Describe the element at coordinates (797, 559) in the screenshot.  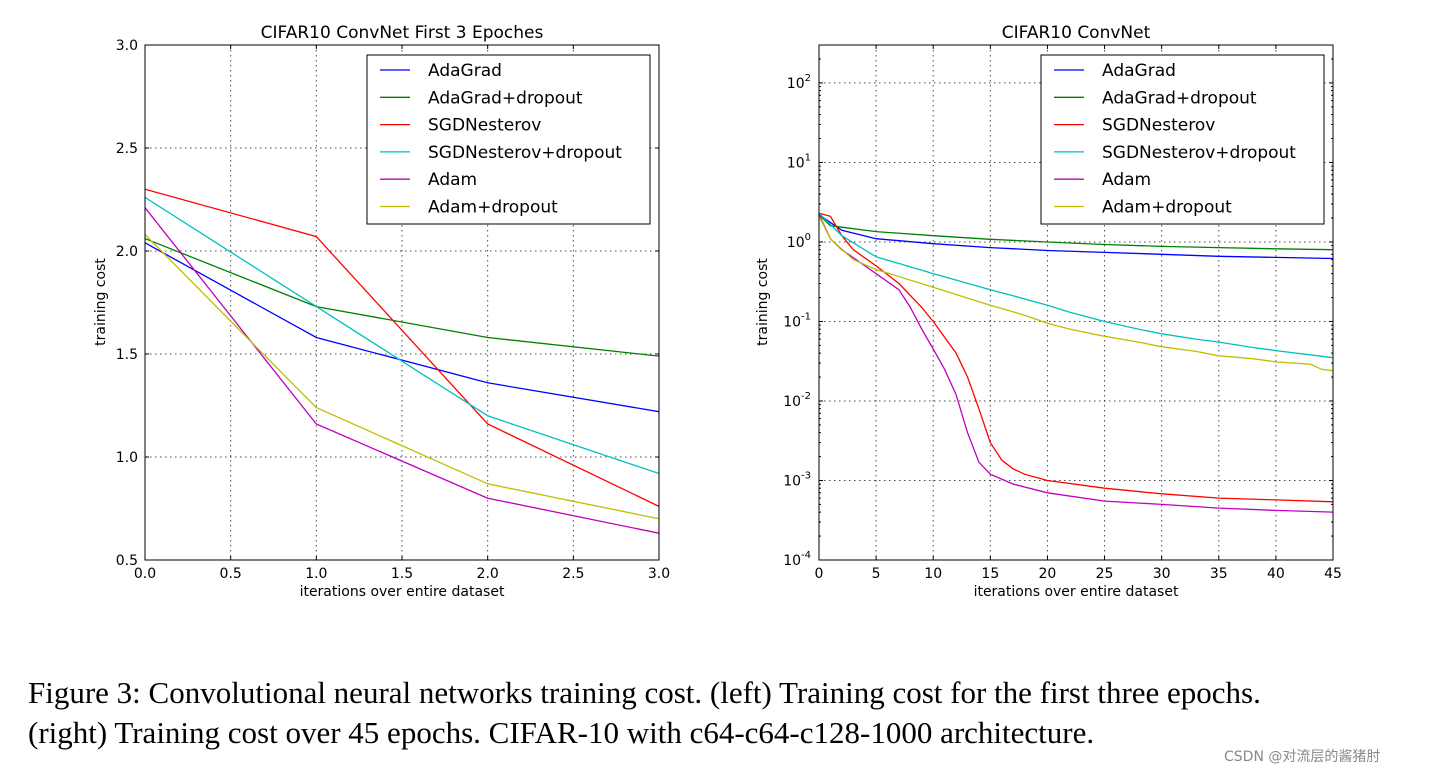
I see `y-tick-label: 10⁻⁴` at that location.